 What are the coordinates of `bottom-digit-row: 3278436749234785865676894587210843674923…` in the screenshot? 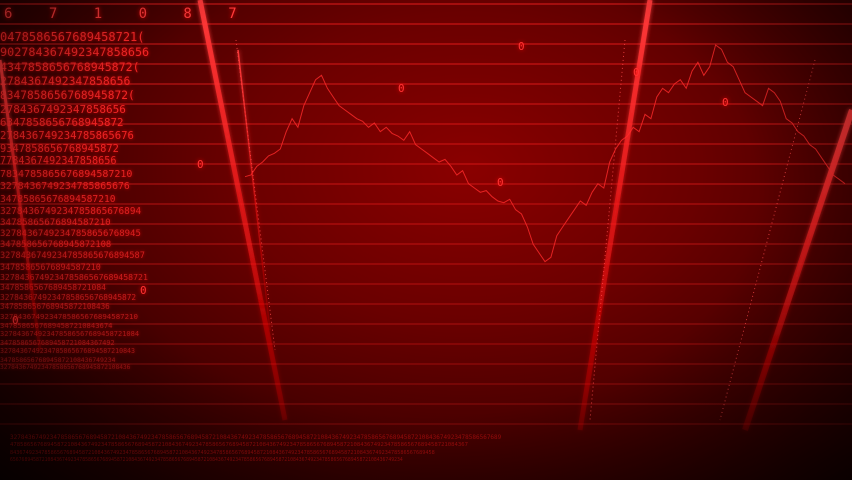 It's located at (256, 437).